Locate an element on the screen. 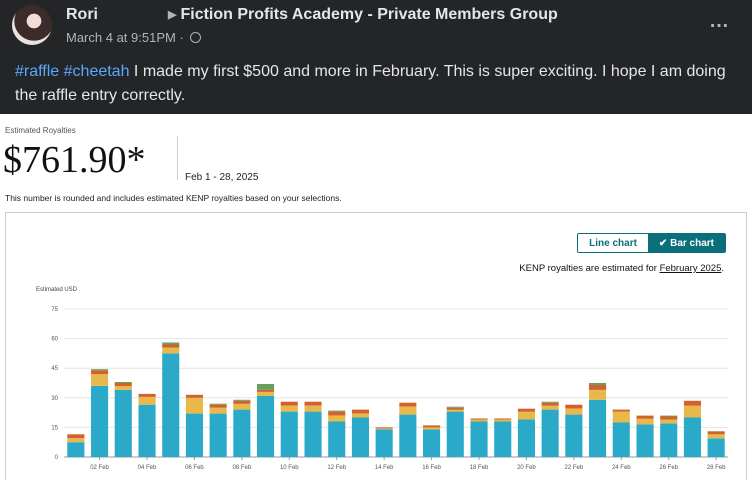  hashtag-cheetah: #cheetah is located at coordinates (96, 71).